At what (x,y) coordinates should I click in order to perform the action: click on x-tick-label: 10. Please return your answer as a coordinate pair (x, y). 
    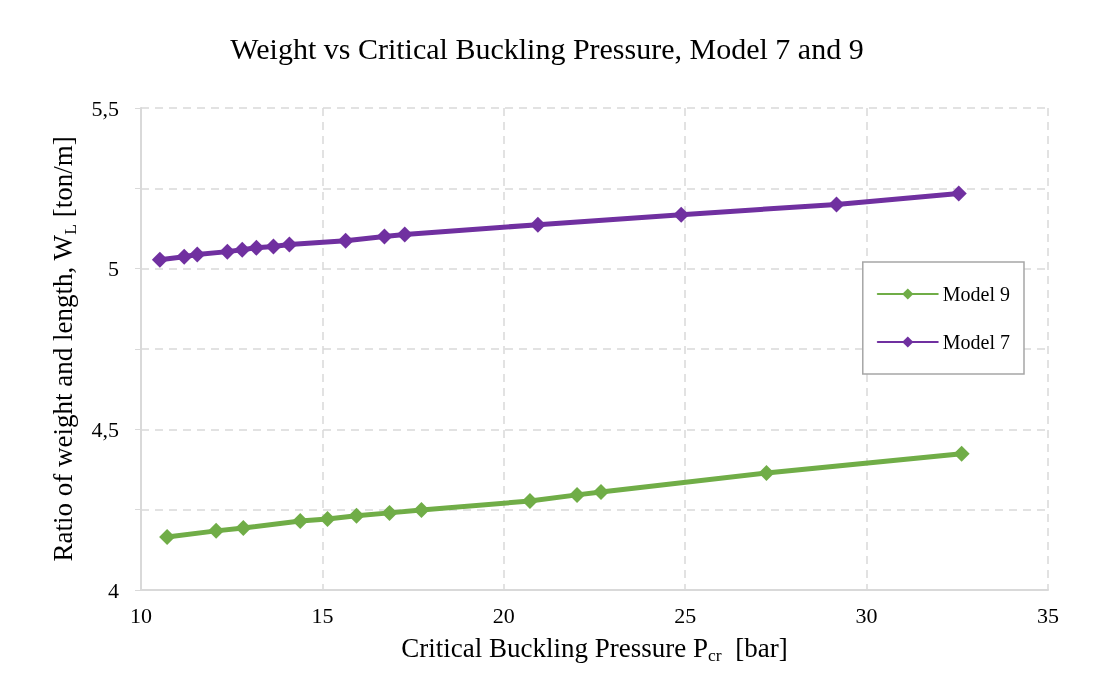
    Looking at the image, I should click on (141, 615).